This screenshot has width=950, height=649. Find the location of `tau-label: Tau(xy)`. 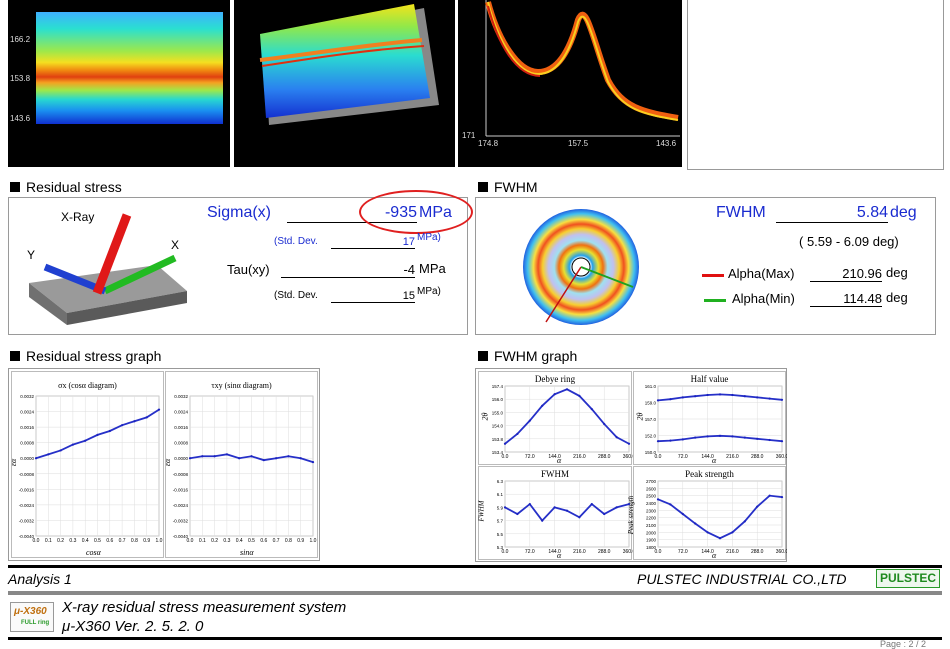

tau-label: Tau(xy) is located at coordinates (248, 269).